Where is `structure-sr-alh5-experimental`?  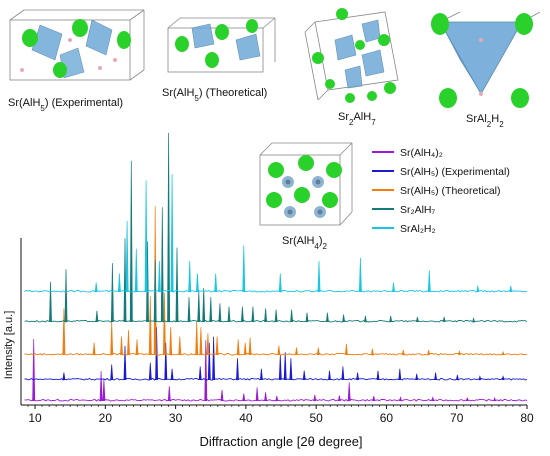 structure-sr-alh5-experimental is located at coordinates (77, 45).